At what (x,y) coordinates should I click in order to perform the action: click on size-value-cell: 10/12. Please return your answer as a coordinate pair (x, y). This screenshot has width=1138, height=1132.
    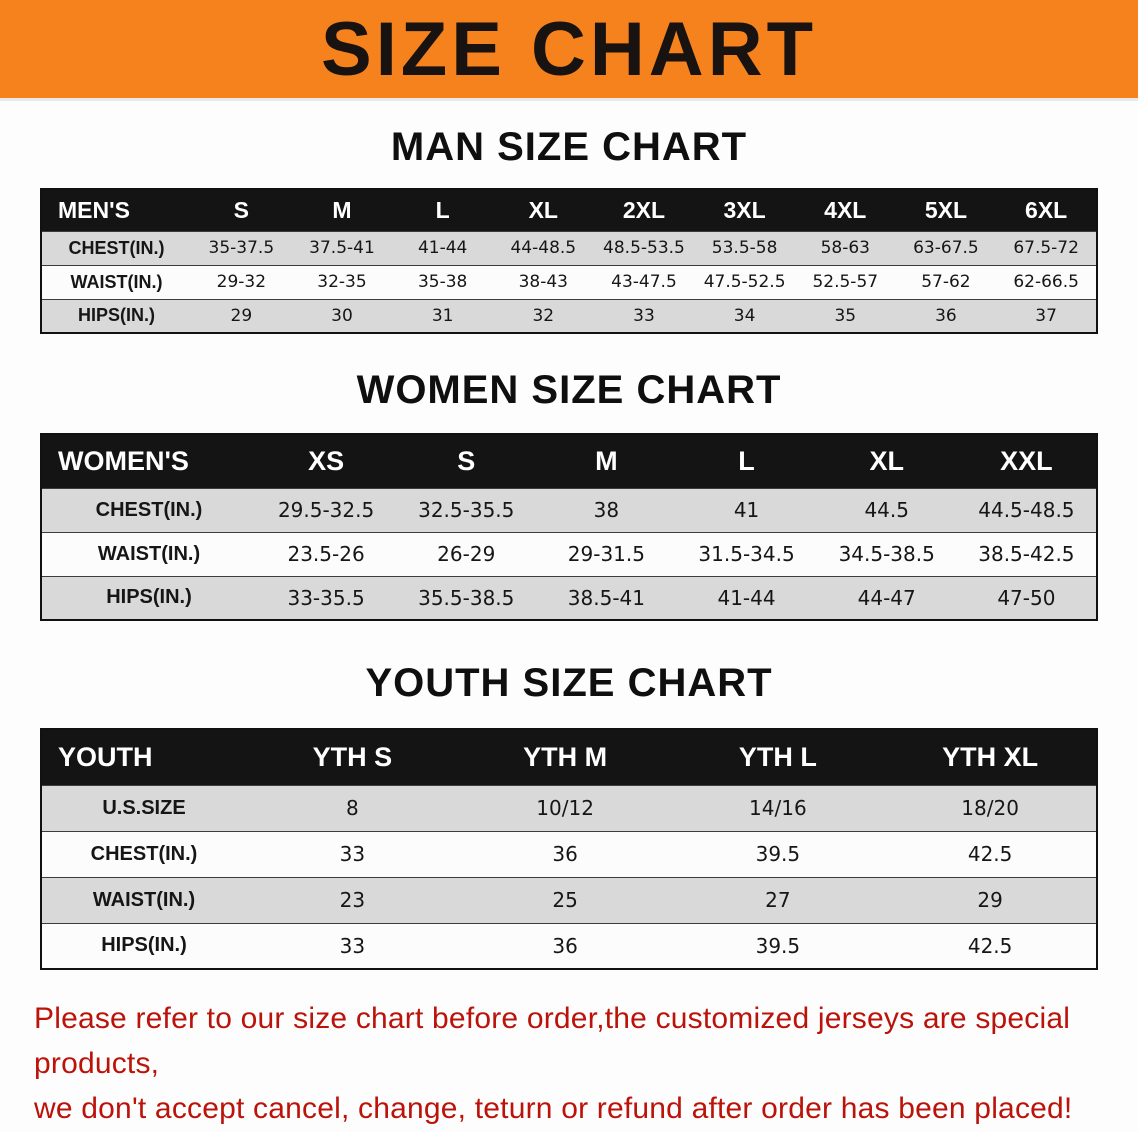
    Looking at the image, I should click on (565, 807).